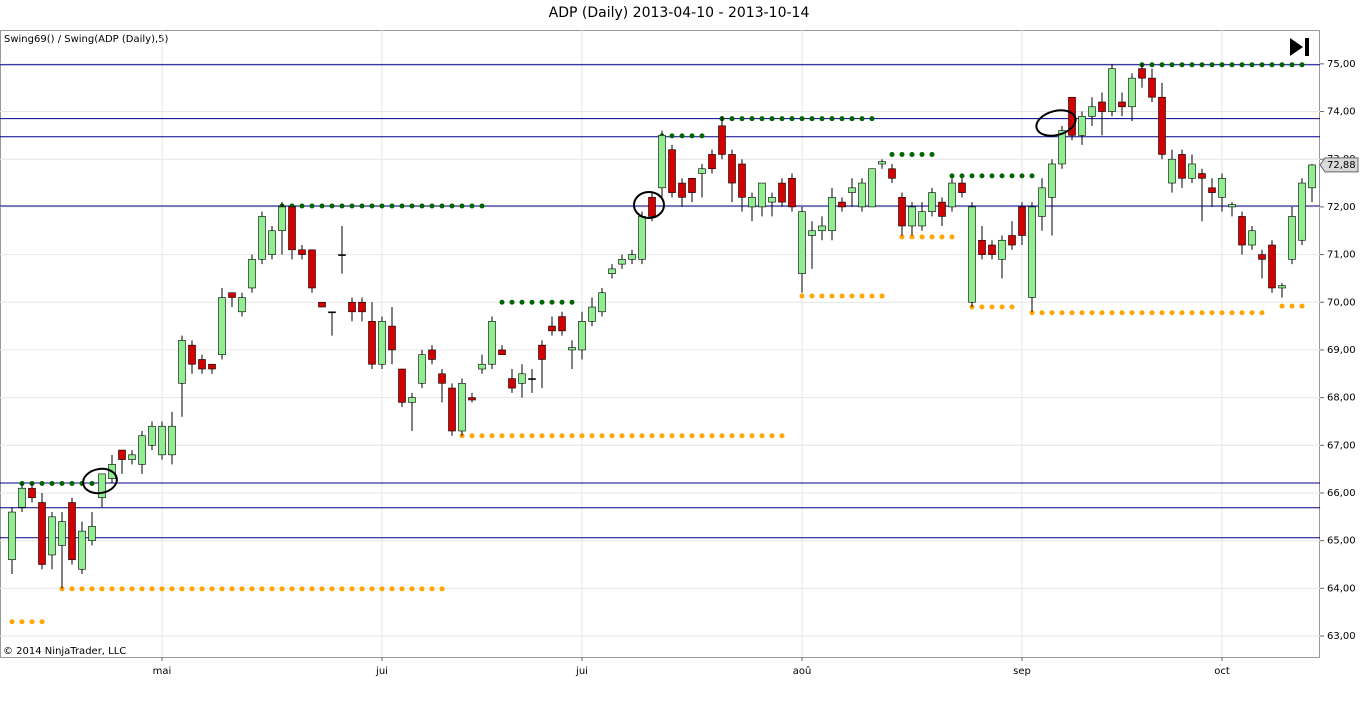  What do you see at coordinates (1341, 588) in the screenshot?
I see `y-tick-label: 64,00` at bounding box center [1341, 588].